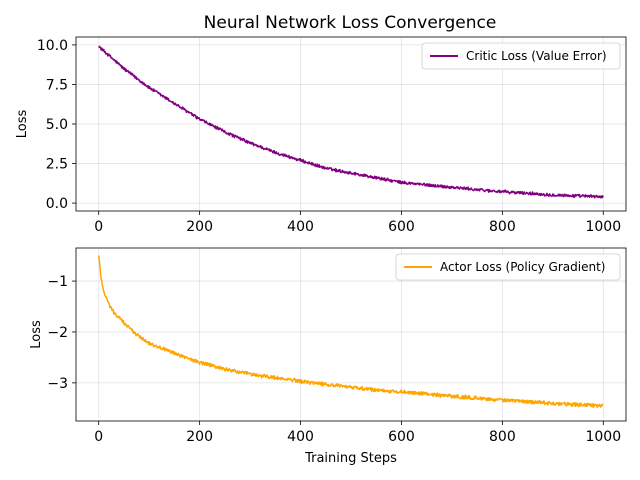  I want to click on critic-legend: Critic Loss (Value Error), so click(521, 56).